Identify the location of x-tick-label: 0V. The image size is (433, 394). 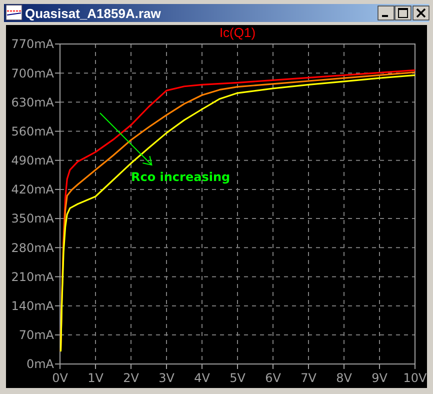
(60, 378).